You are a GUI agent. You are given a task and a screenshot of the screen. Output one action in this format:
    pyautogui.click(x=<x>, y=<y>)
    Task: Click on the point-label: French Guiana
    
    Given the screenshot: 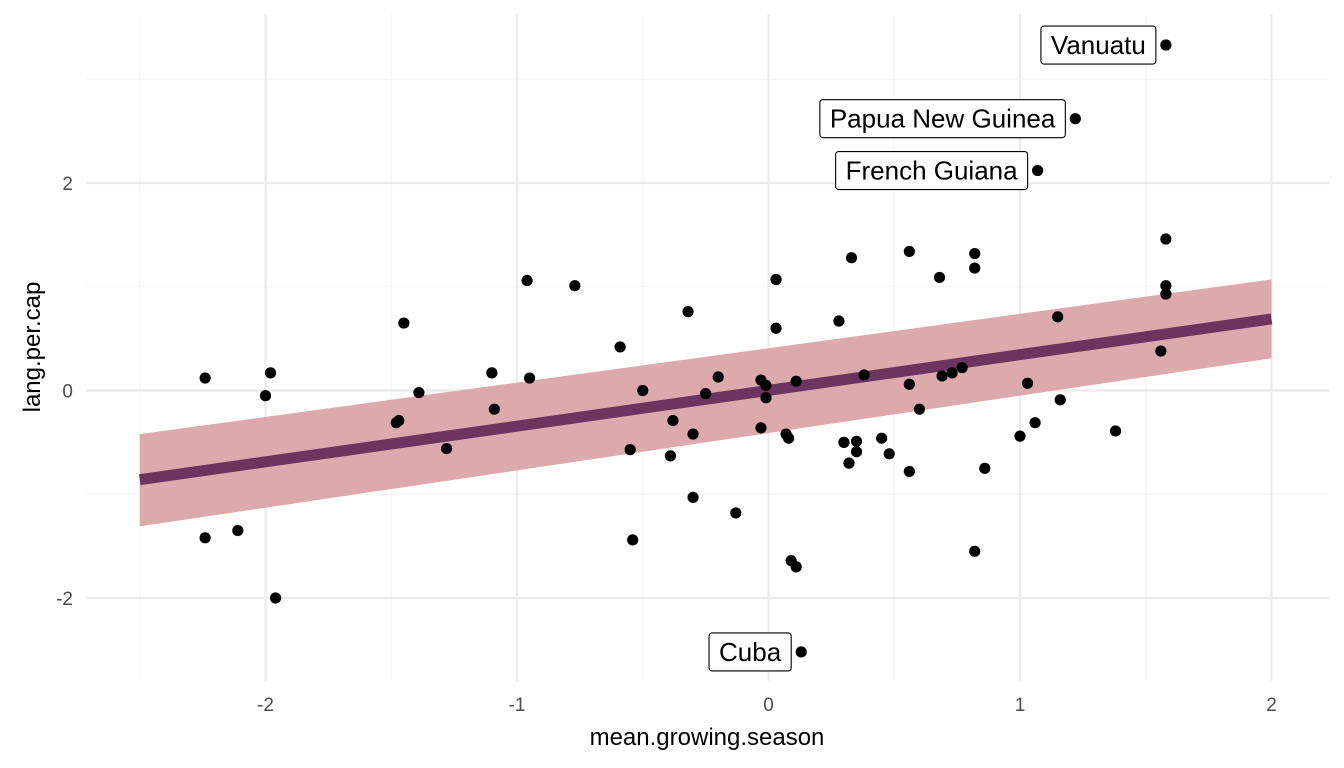 What is the action you would take?
    pyautogui.click(x=932, y=171)
    